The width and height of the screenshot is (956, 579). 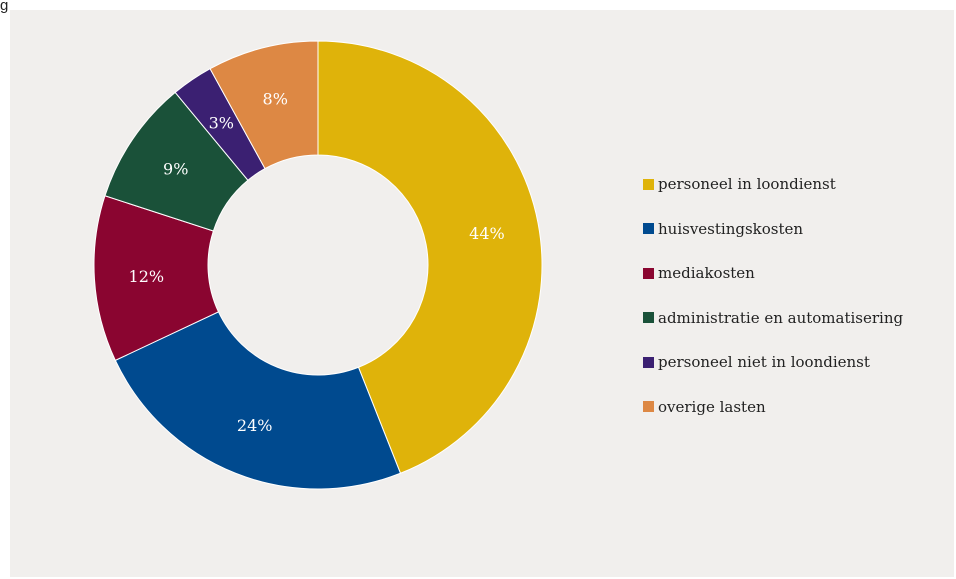 What do you see at coordinates (773, 273) in the screenshot?
I see `legend-item: mediakosten` at bounding box center [773, 273].